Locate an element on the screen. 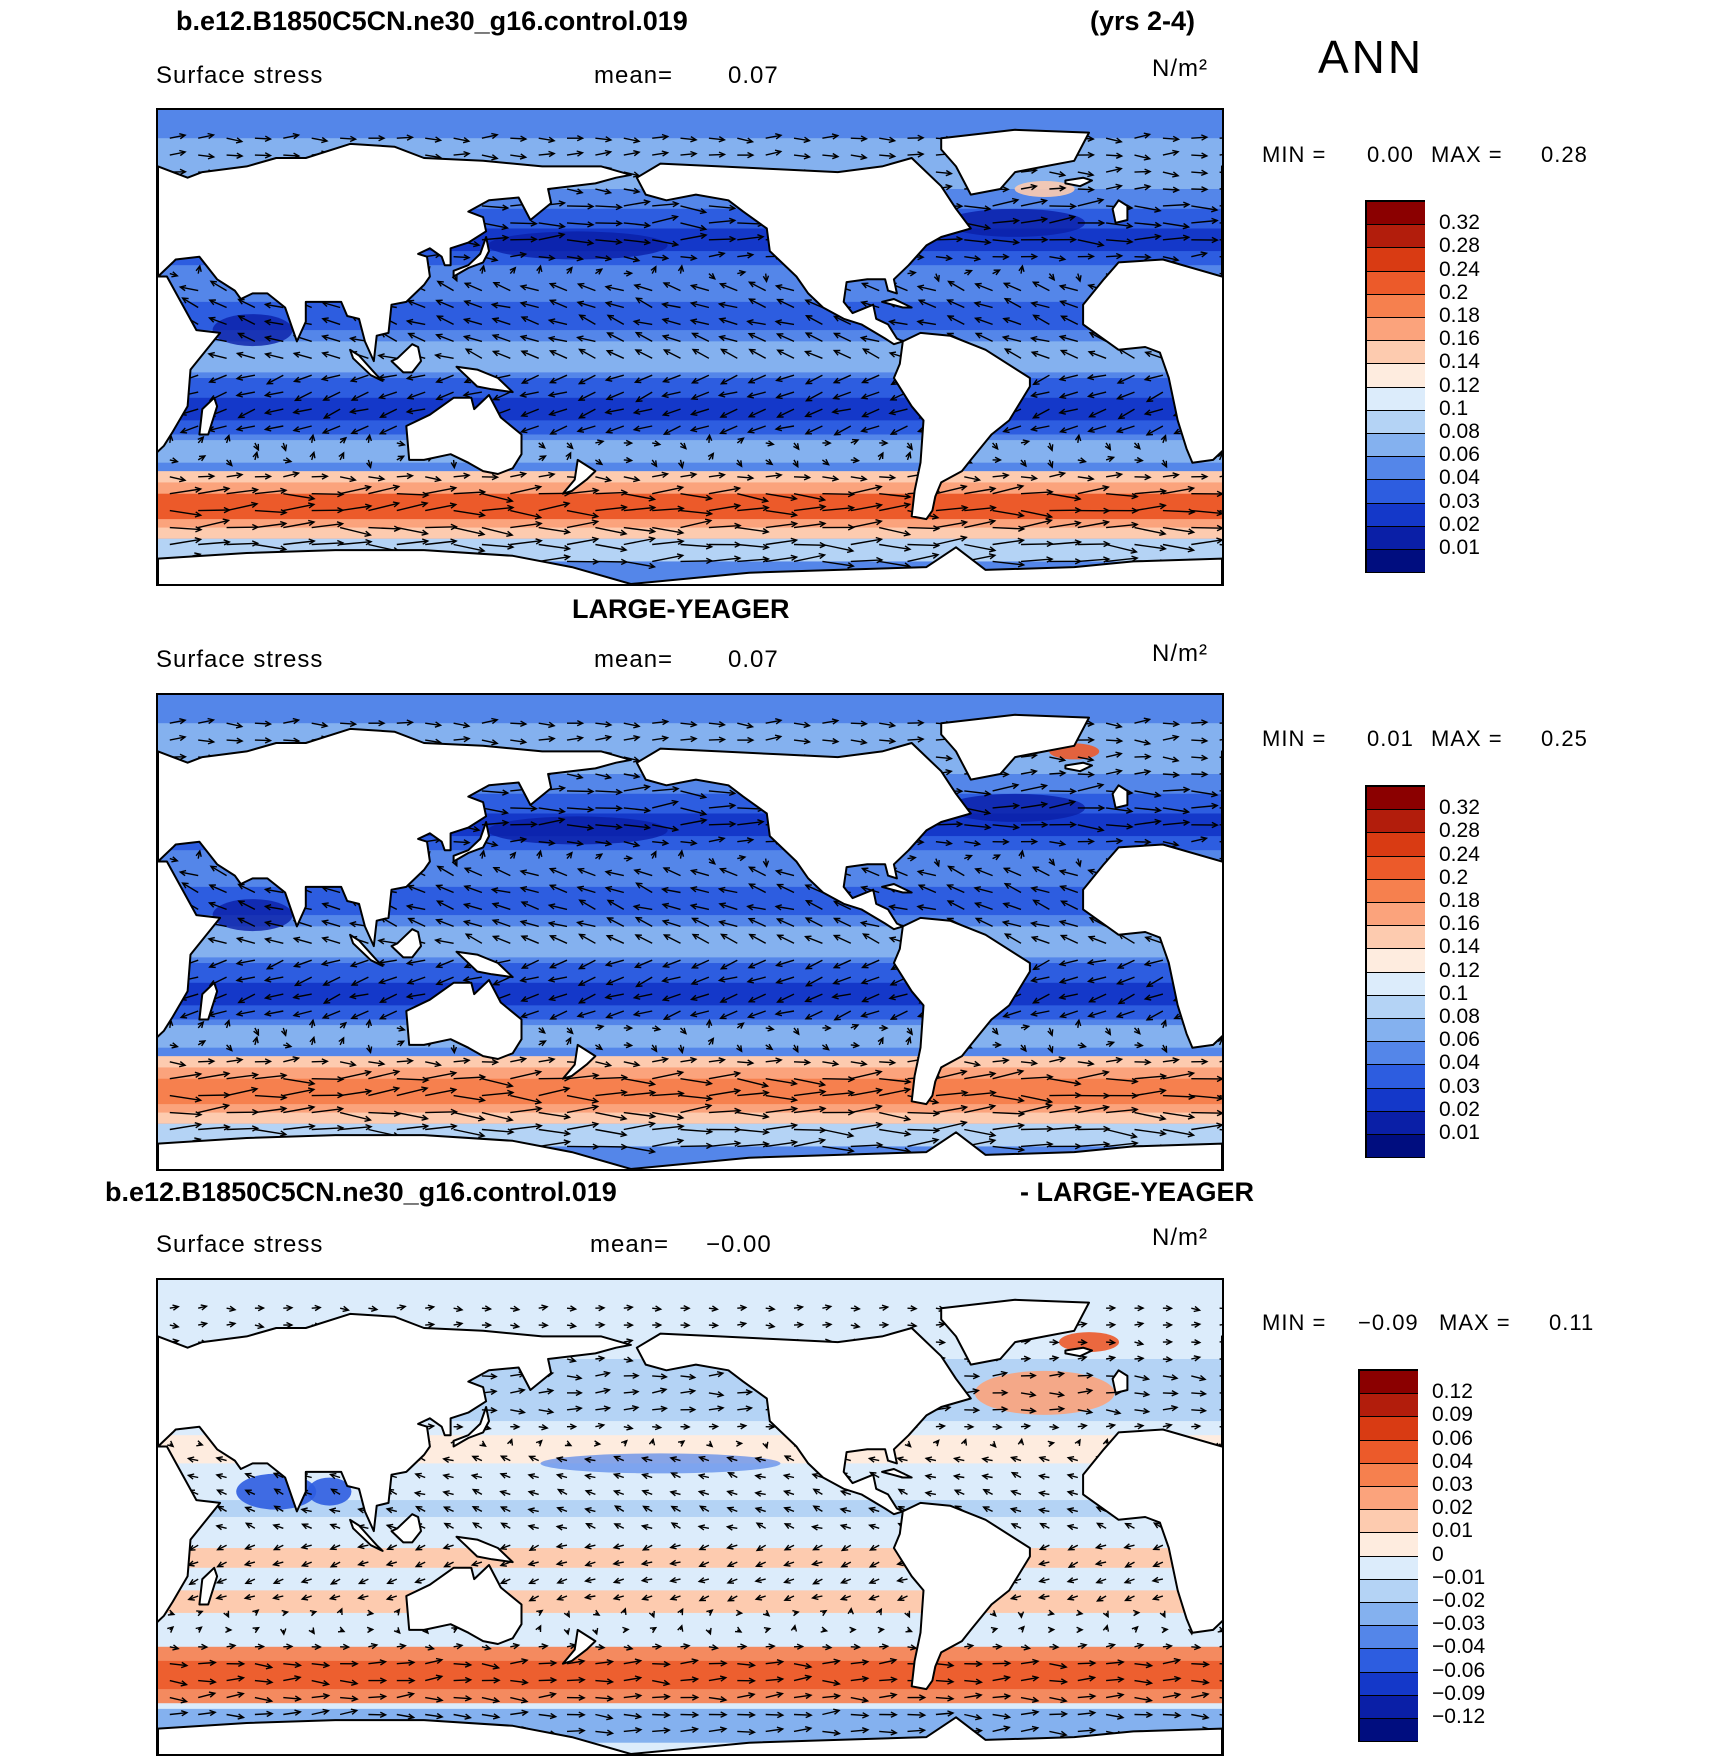 Image resolution: width=1710 pixels, height=1763 pixels. panel3-variable: Surface stress is located at coordinates (240, 1244).